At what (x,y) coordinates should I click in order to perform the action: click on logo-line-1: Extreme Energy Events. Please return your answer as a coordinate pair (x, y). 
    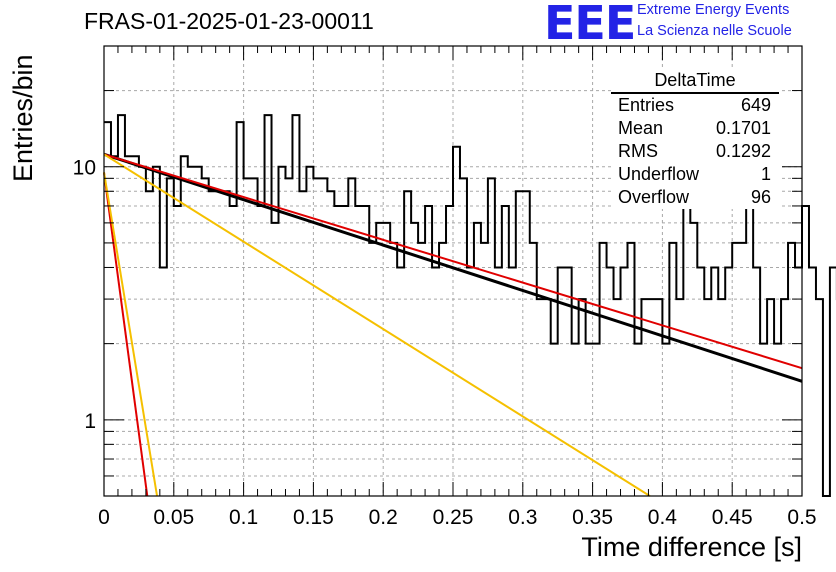
    Looking at the image, I should click on (713, 10).